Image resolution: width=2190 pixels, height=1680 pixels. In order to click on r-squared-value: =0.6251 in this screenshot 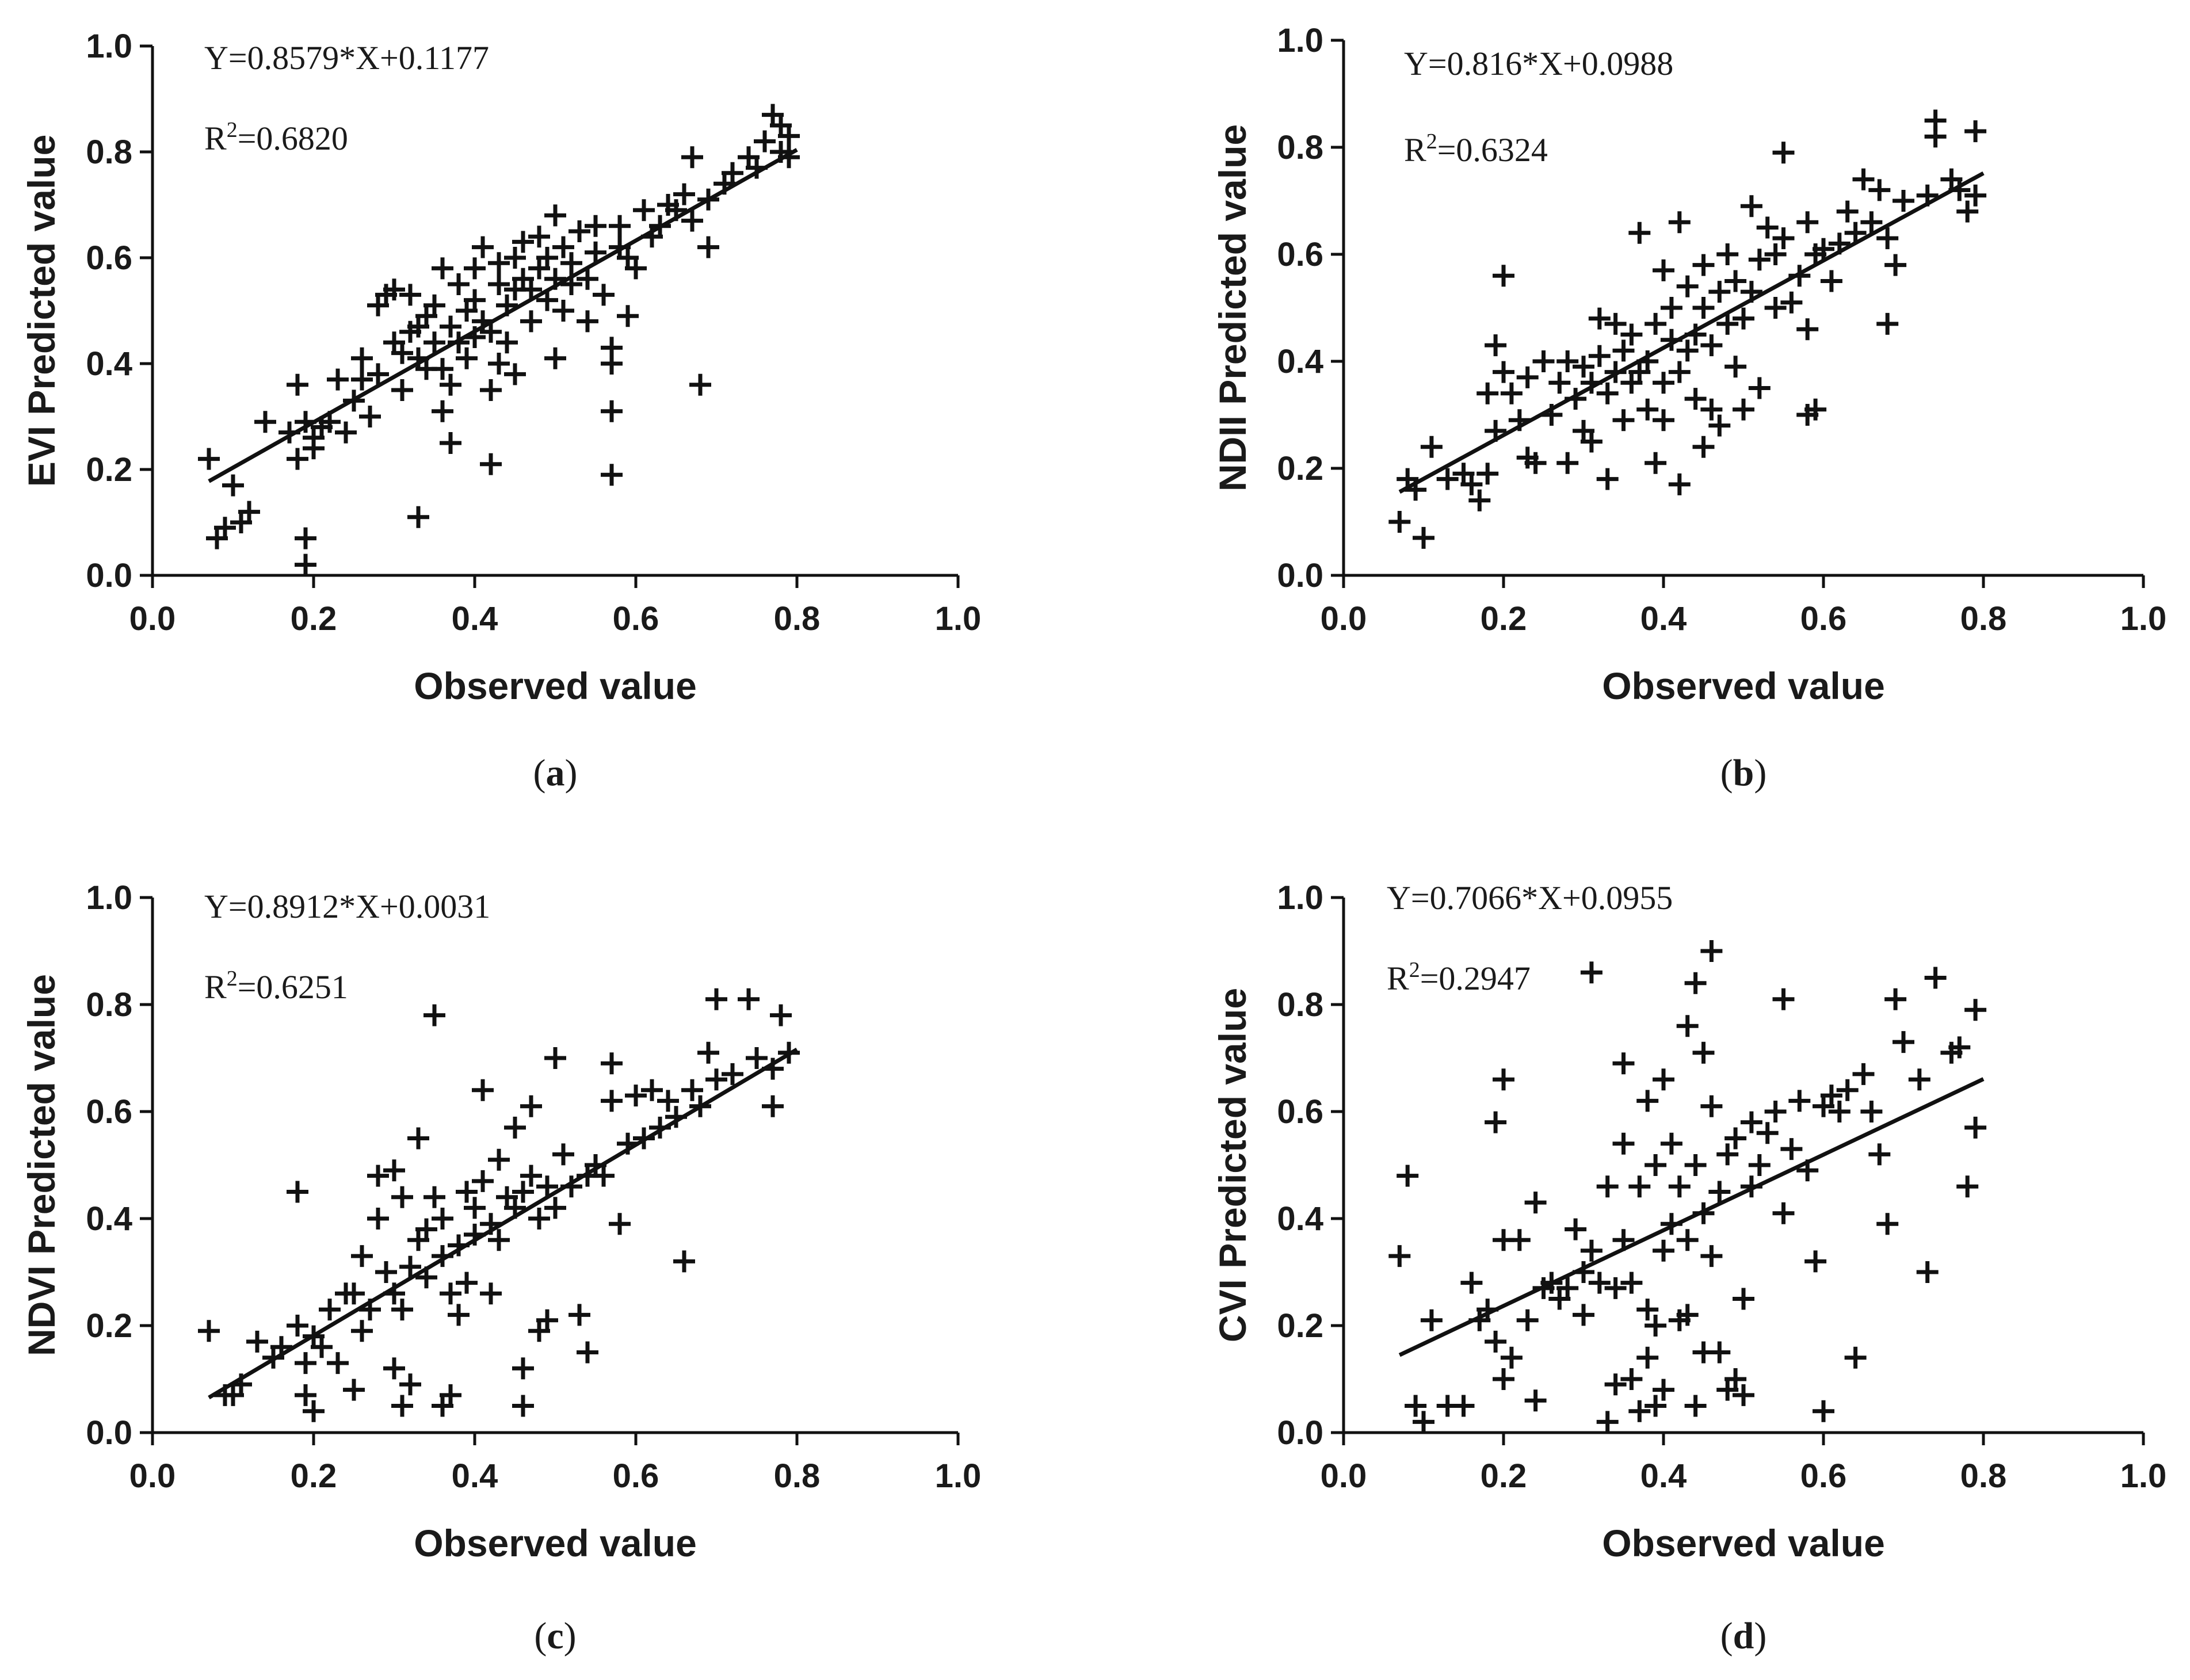, I will do `click(293, 987)`.